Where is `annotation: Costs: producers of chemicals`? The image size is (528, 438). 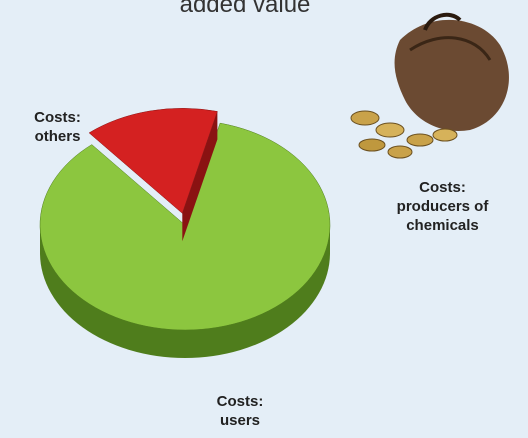 annotation: Costs: producers of chemicals is located at coordinates (442, 206).